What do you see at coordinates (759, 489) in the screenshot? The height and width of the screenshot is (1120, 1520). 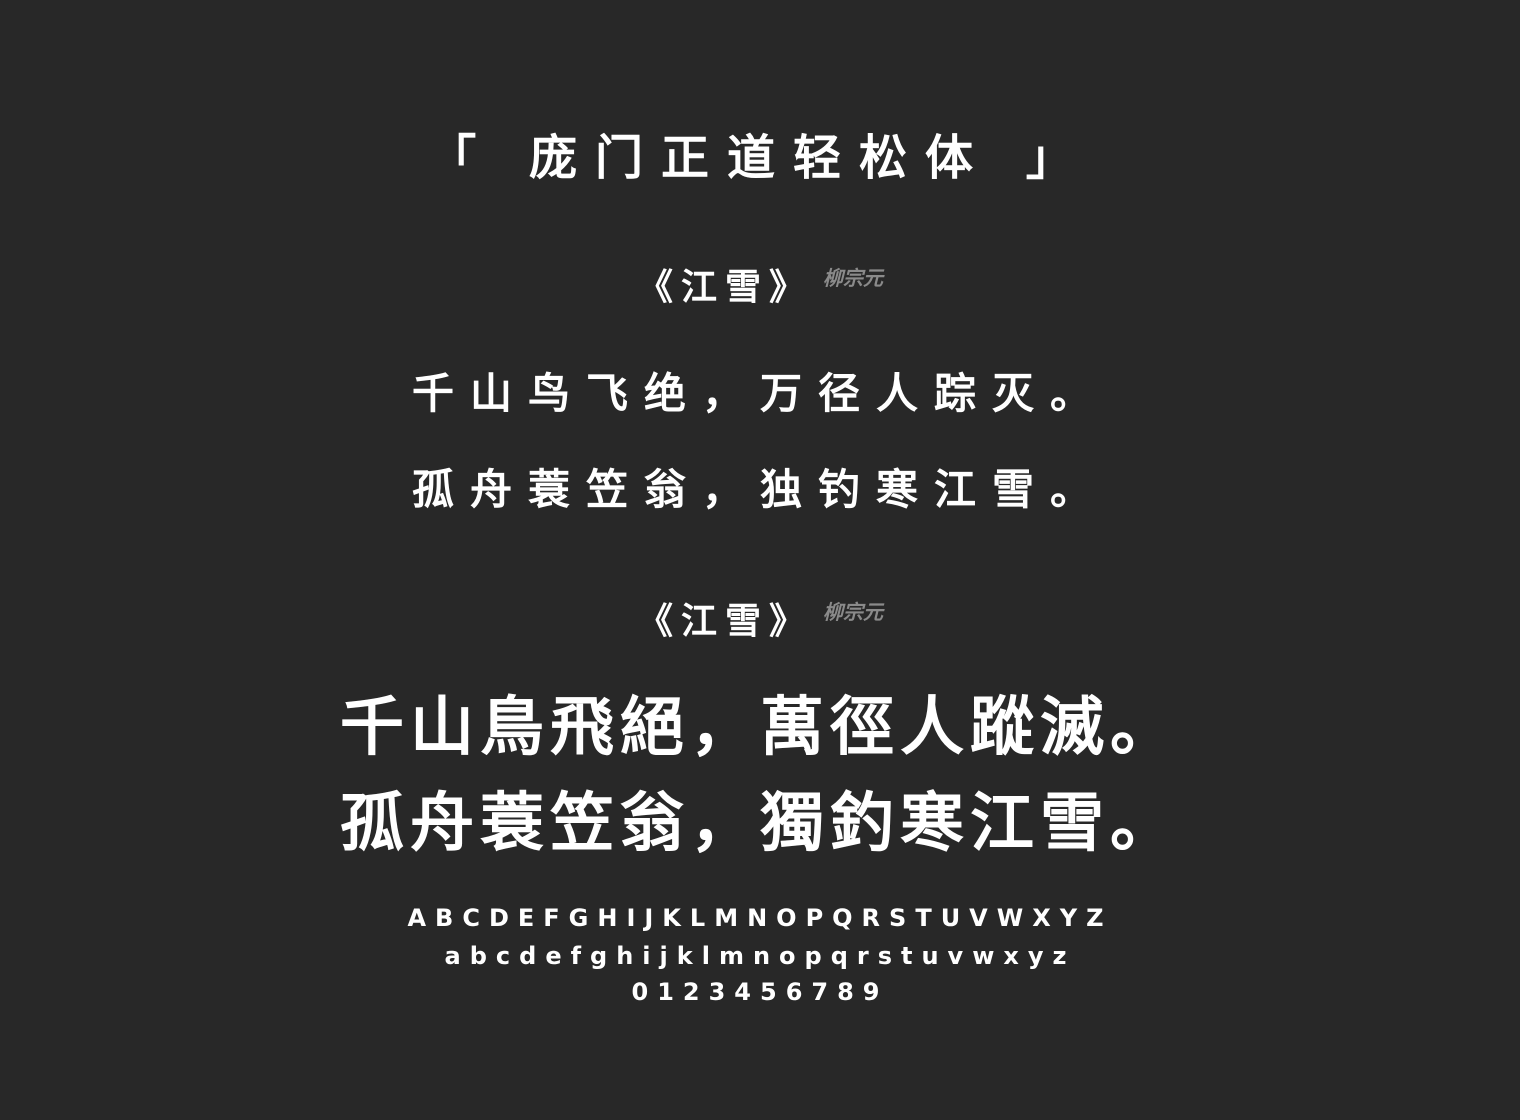 I see `poem-line-2-simplified: 孤舟蓑笠翁，独钓寒江雪。` at bounding box center [759, 489].